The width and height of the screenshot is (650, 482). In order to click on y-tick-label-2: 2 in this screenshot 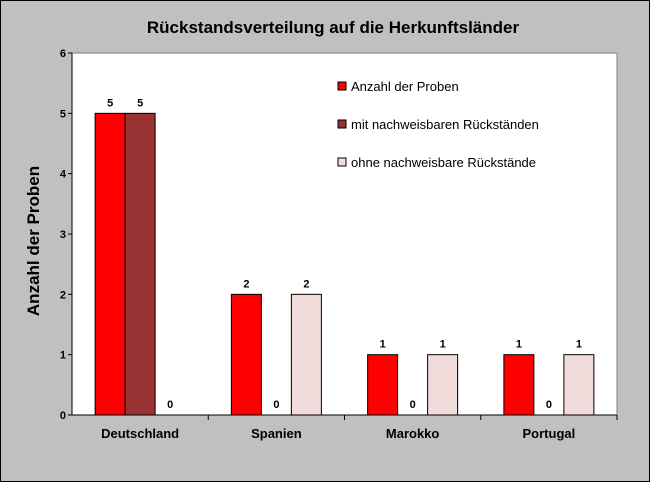, I will do `click(63, 295)`.